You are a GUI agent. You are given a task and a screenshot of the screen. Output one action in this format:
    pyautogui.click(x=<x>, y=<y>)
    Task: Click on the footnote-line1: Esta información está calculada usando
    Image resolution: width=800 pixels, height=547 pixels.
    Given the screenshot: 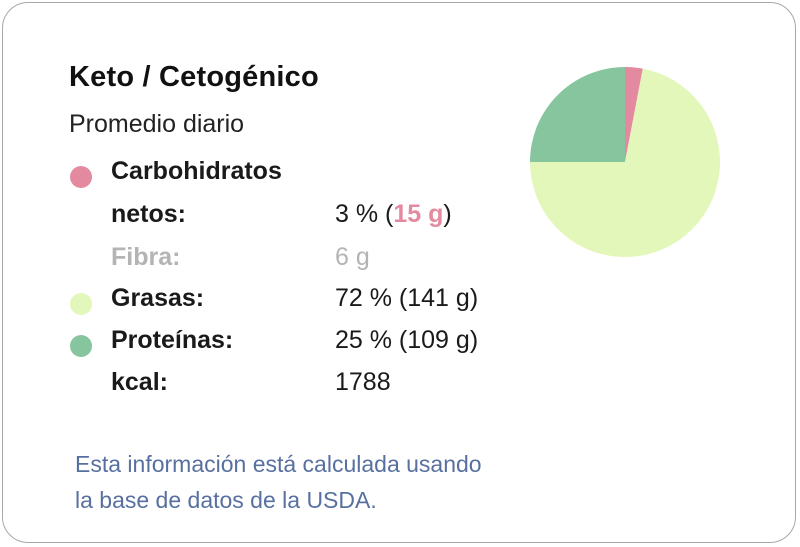 What is the action you would take?
    pyautogui.click(x=278, y=464)
    